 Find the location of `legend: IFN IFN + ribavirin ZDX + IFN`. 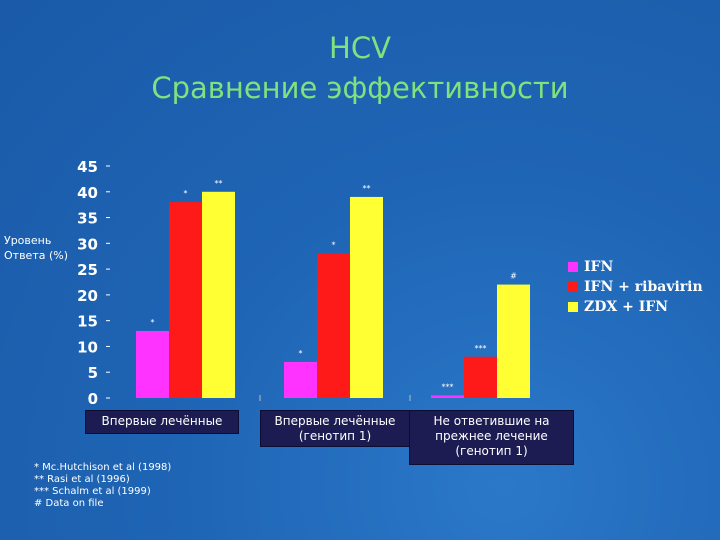

legend: IFN IFN + ribavirin ZDX + IFN is located at coordinates (635, 287).